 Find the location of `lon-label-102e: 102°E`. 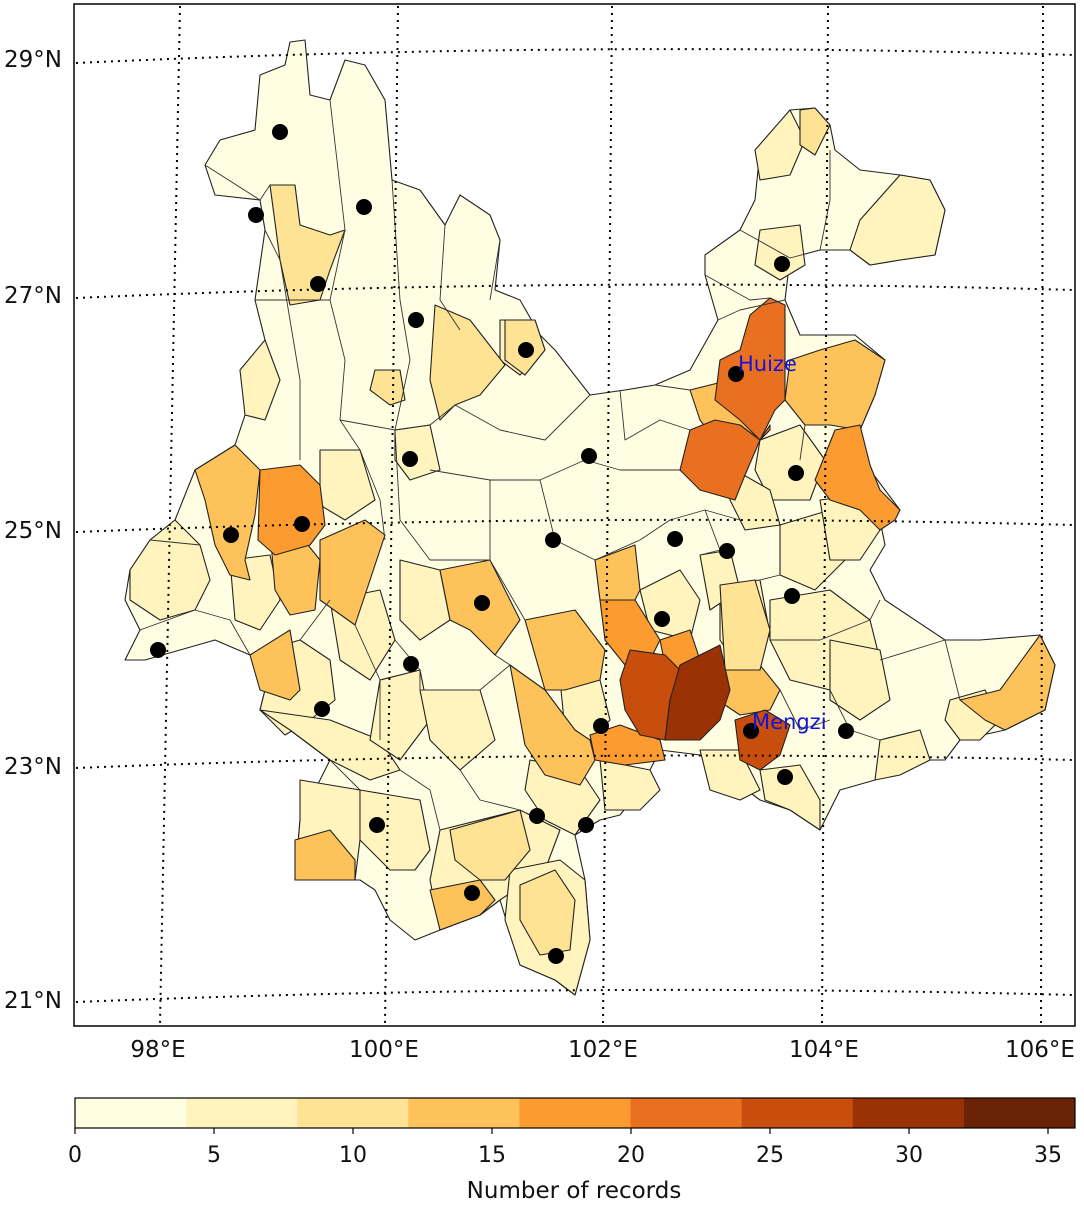

lon-label-102e: 102°E is located at coordinates (603, 1050).